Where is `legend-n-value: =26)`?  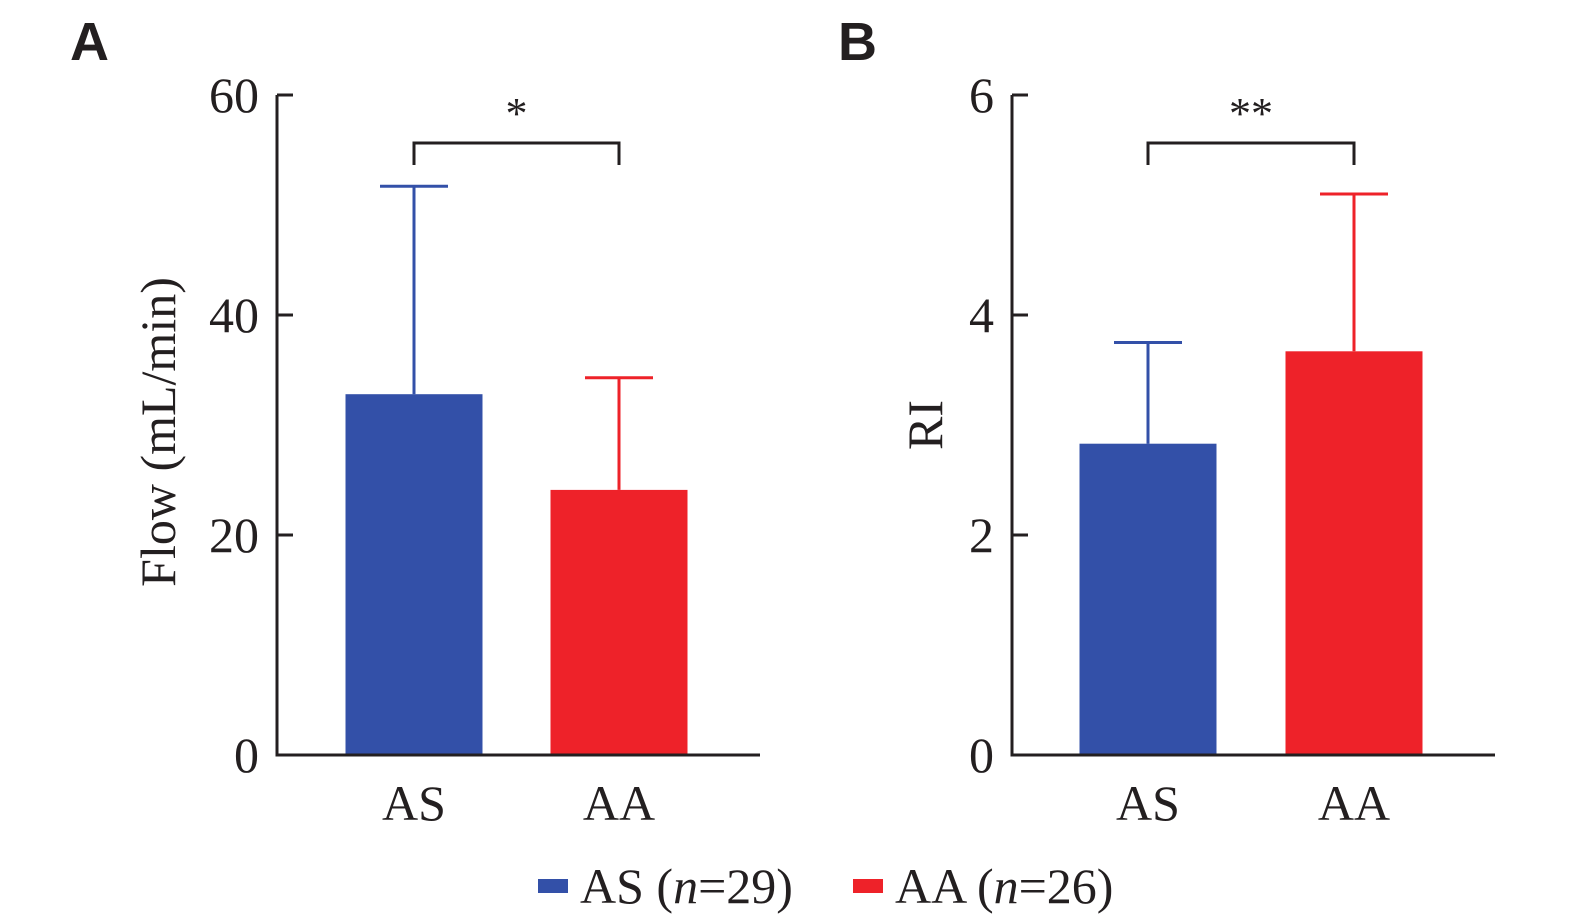
legend-n-value: =26) is located at coordinates (1066, 886).